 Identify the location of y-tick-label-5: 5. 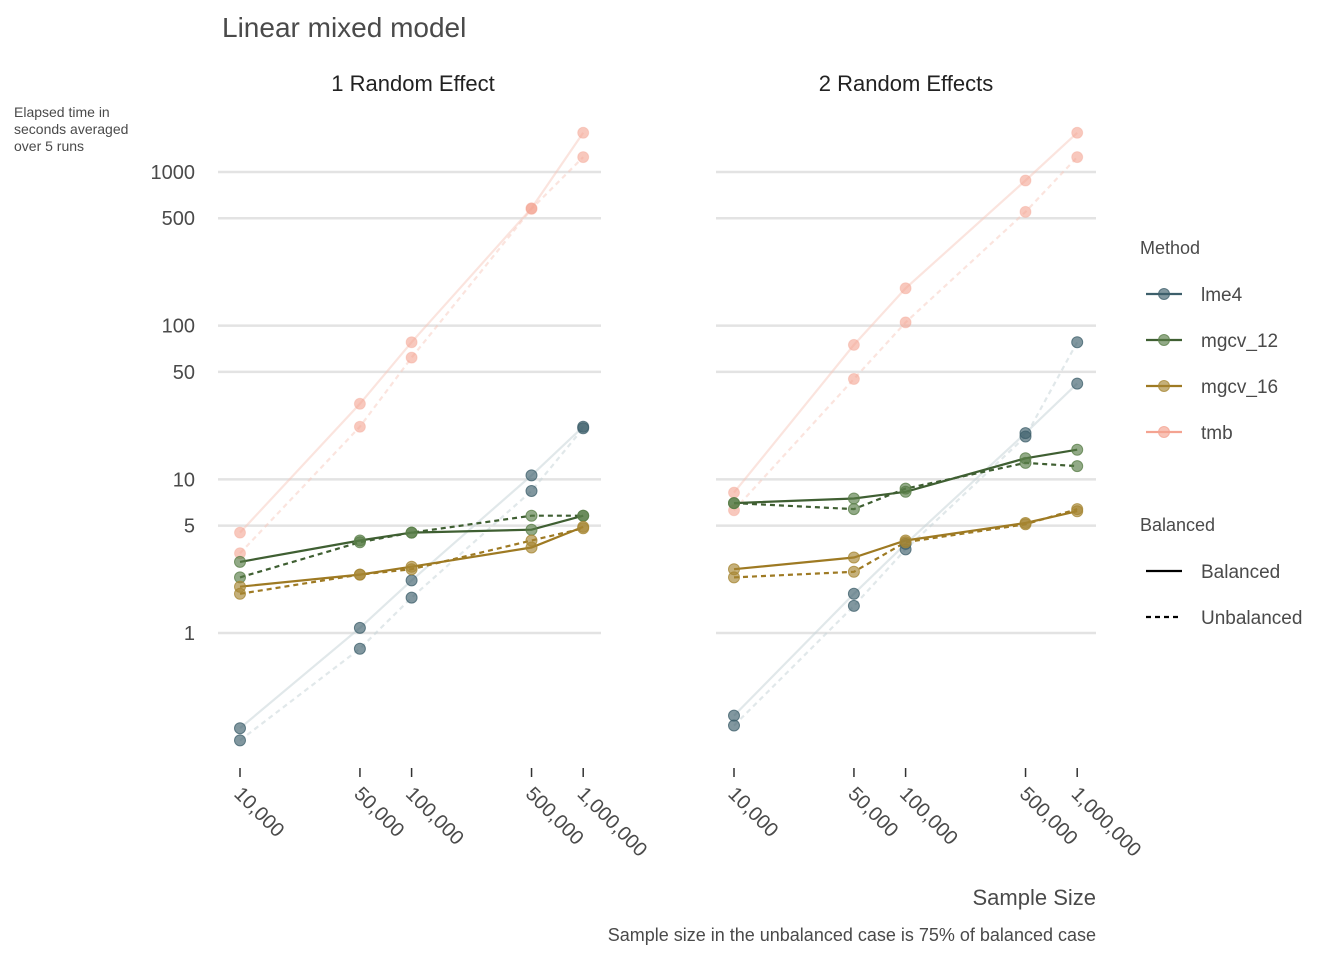
(189, 527).